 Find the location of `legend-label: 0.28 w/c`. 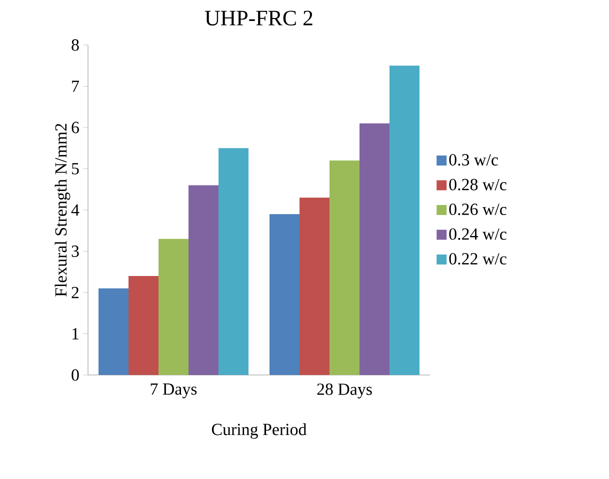

legend-label: 0.28 w/c is located at coordinates (477, 184).